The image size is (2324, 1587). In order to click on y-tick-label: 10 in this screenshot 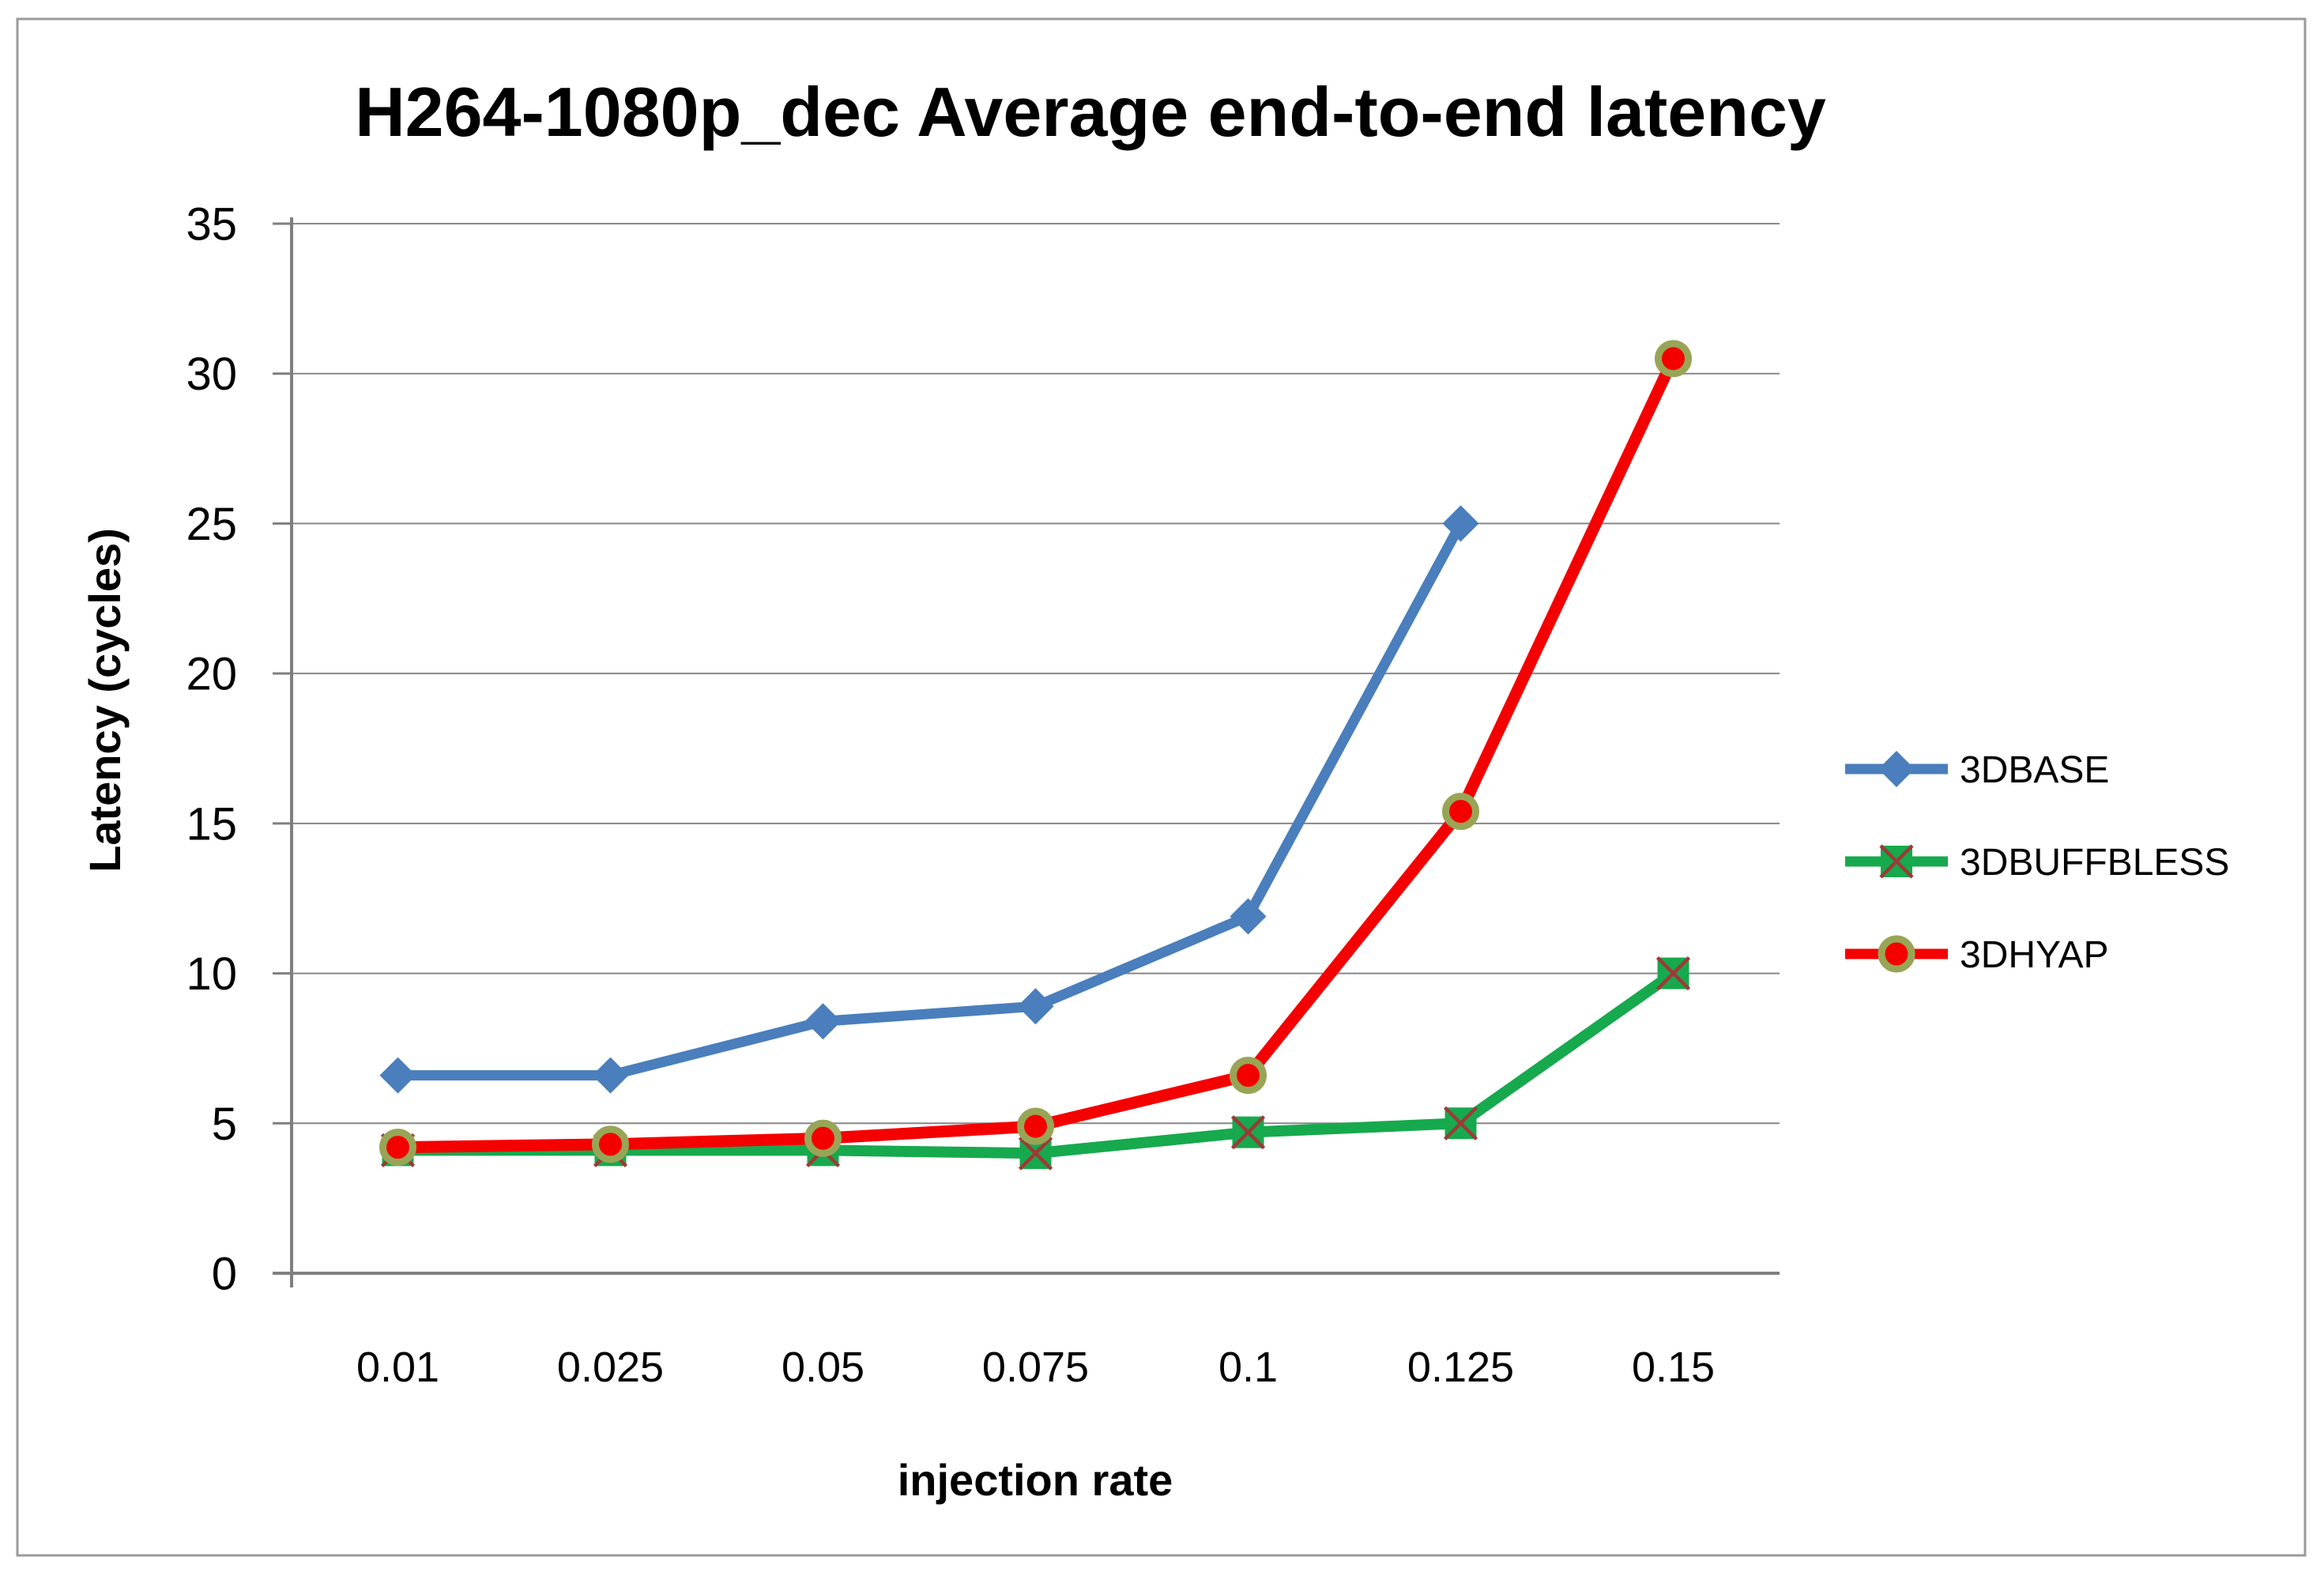, I will do `click(212, 974)`.